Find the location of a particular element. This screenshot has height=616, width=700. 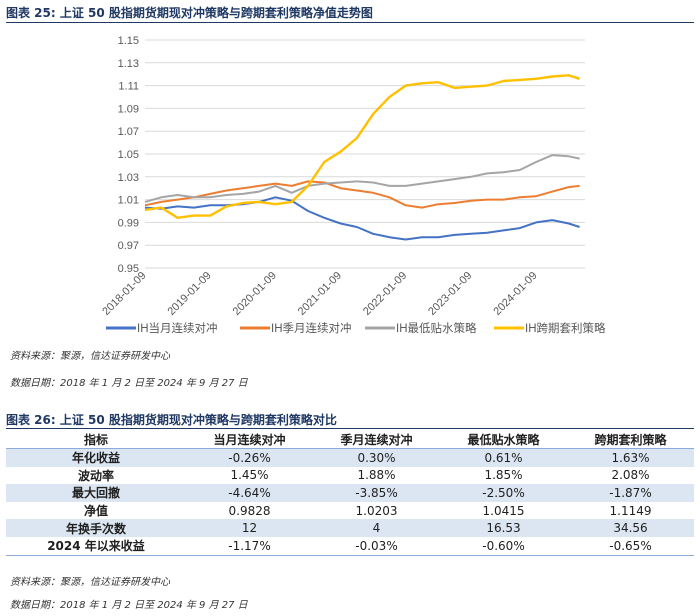

y-tick-label: 1.05 is located at coordinates (128, 155).